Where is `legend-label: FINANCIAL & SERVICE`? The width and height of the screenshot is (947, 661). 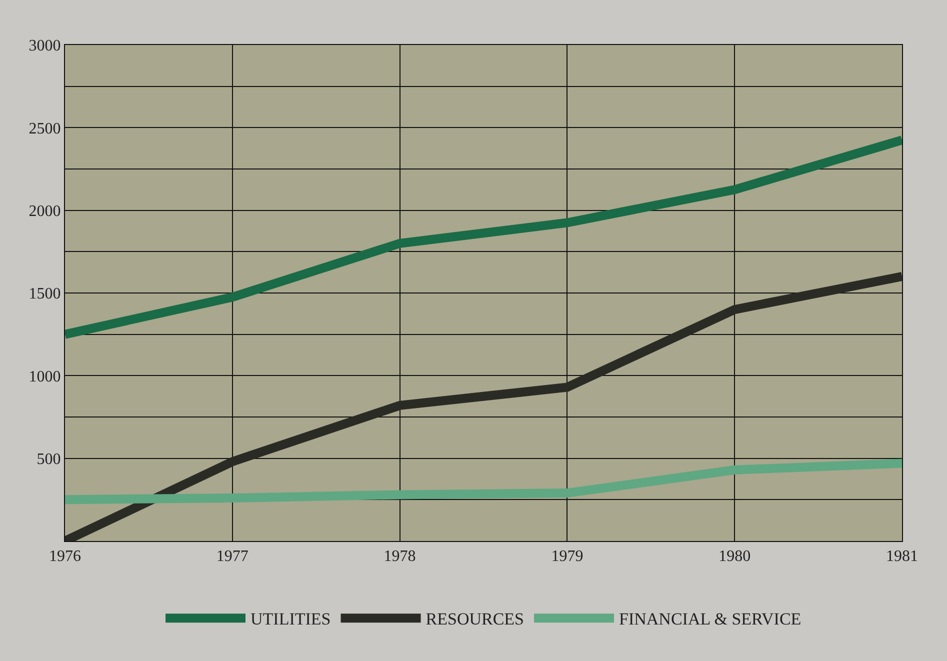 legend-label: FINANCIAL & SERVICE is located at coordinates (710, 619).